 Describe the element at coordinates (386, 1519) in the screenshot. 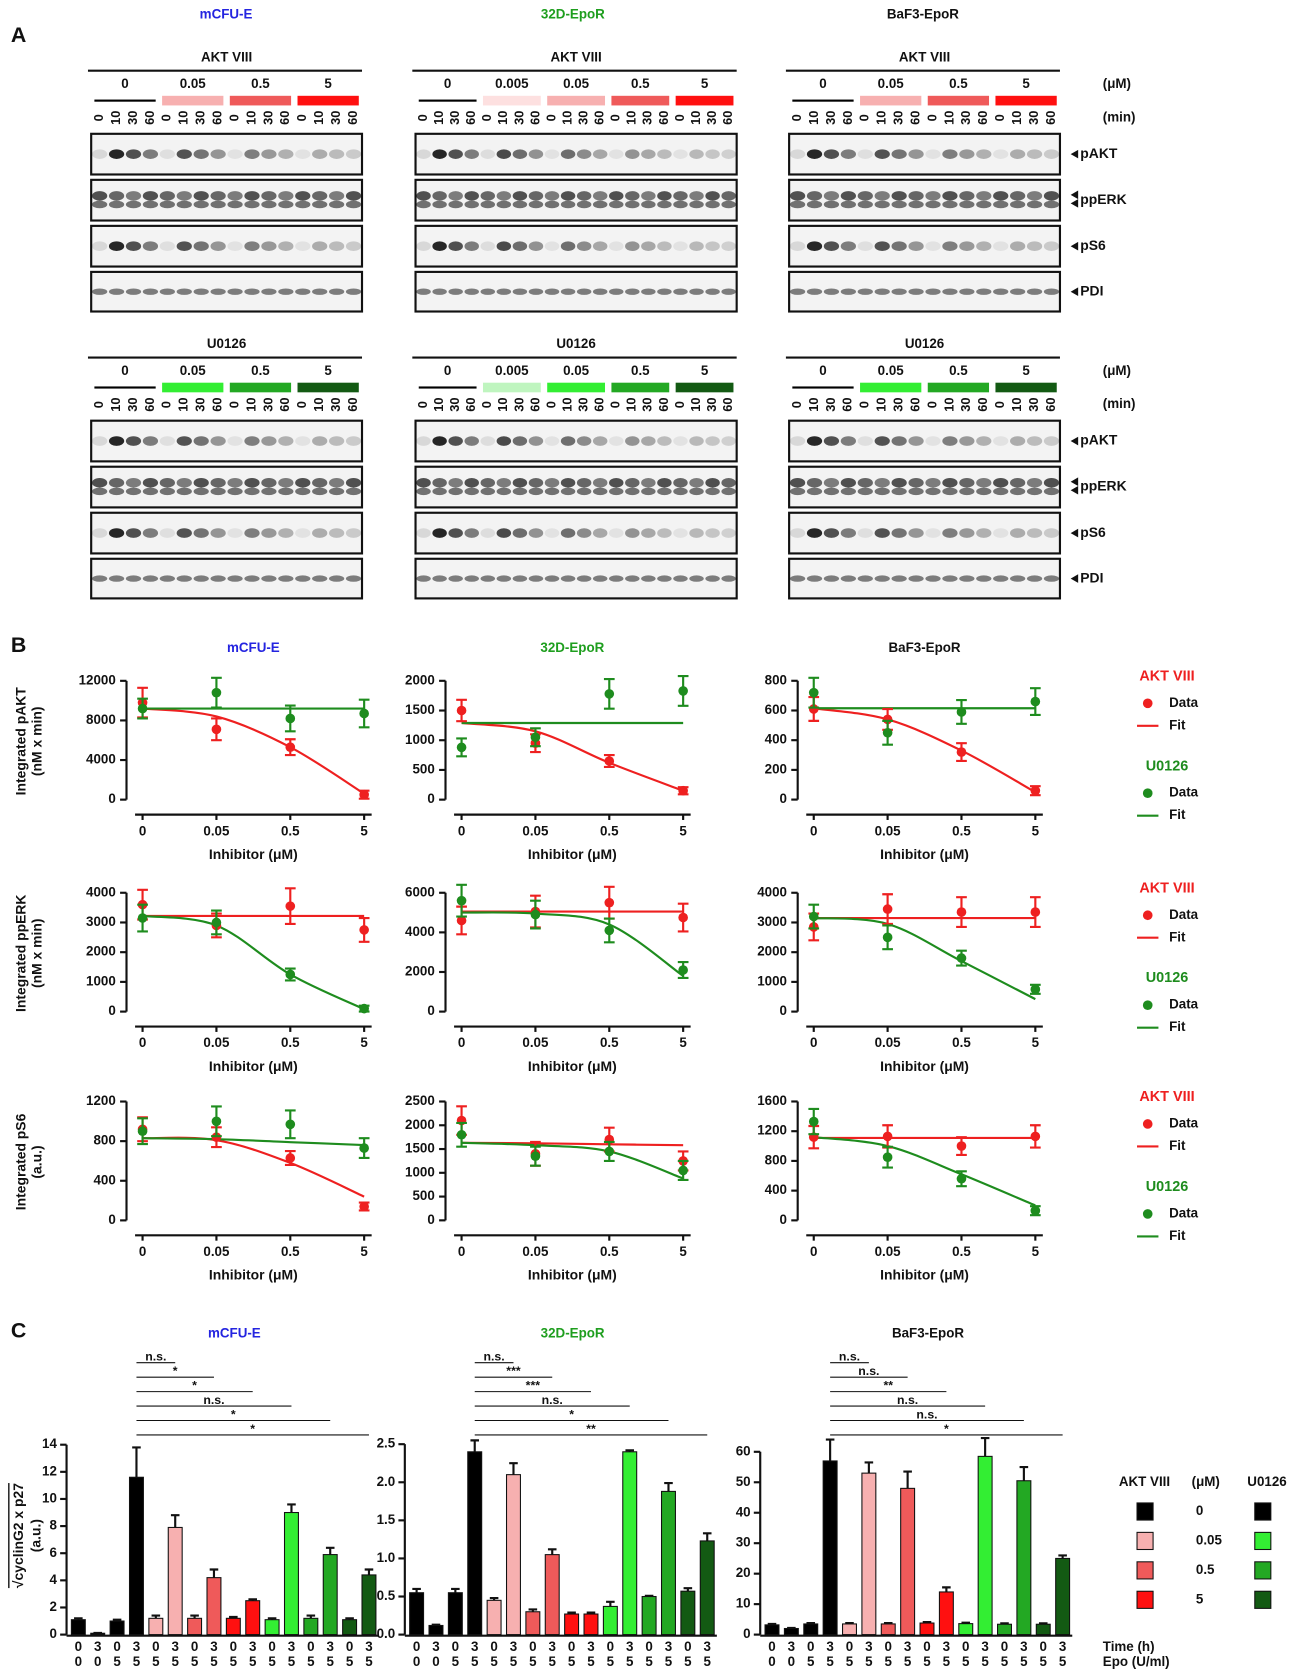

I see `y-tick-label: 1.5` at that location.